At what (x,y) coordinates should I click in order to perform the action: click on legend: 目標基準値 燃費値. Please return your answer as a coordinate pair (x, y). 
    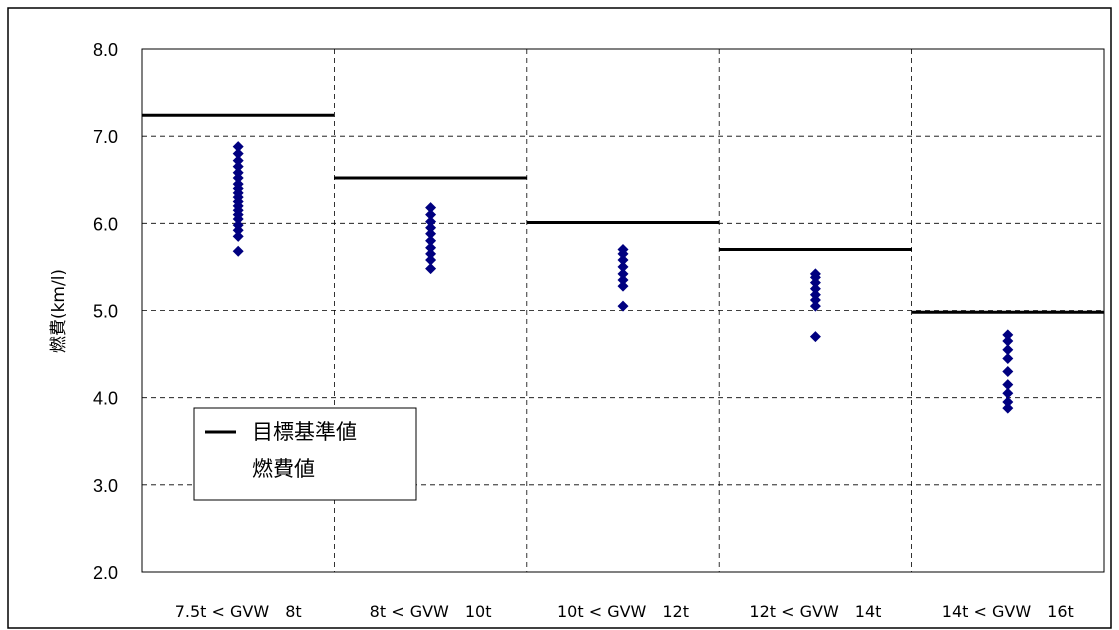
    Looking at the image, I should click on (305, 454).